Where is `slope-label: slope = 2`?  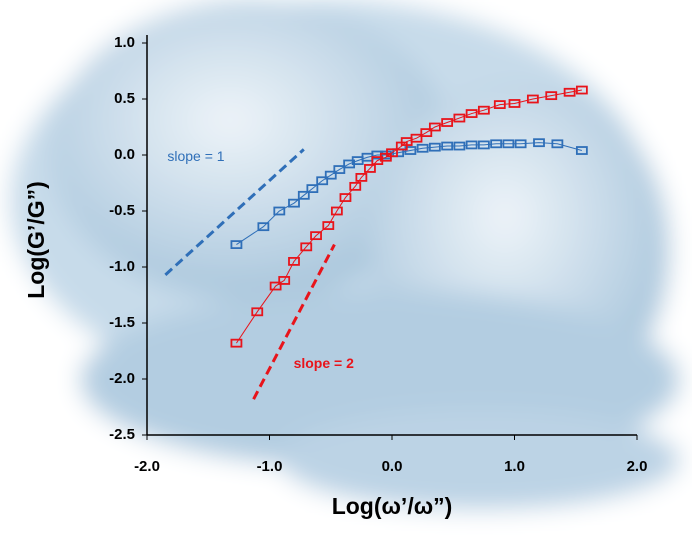
slope-label: slope = 2 is located at coordinates (324, 363).